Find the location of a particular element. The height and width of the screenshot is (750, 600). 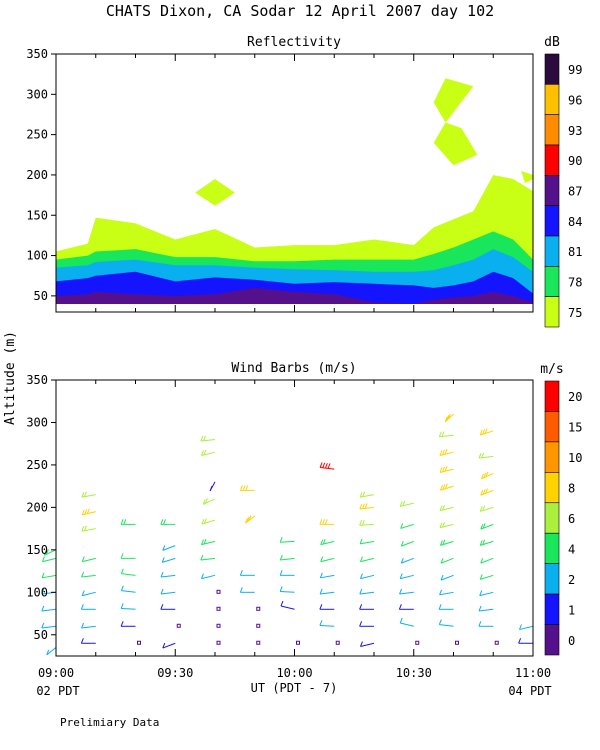

reflectivity-colorbar-unit: dB is located at coordinates (552, 42).